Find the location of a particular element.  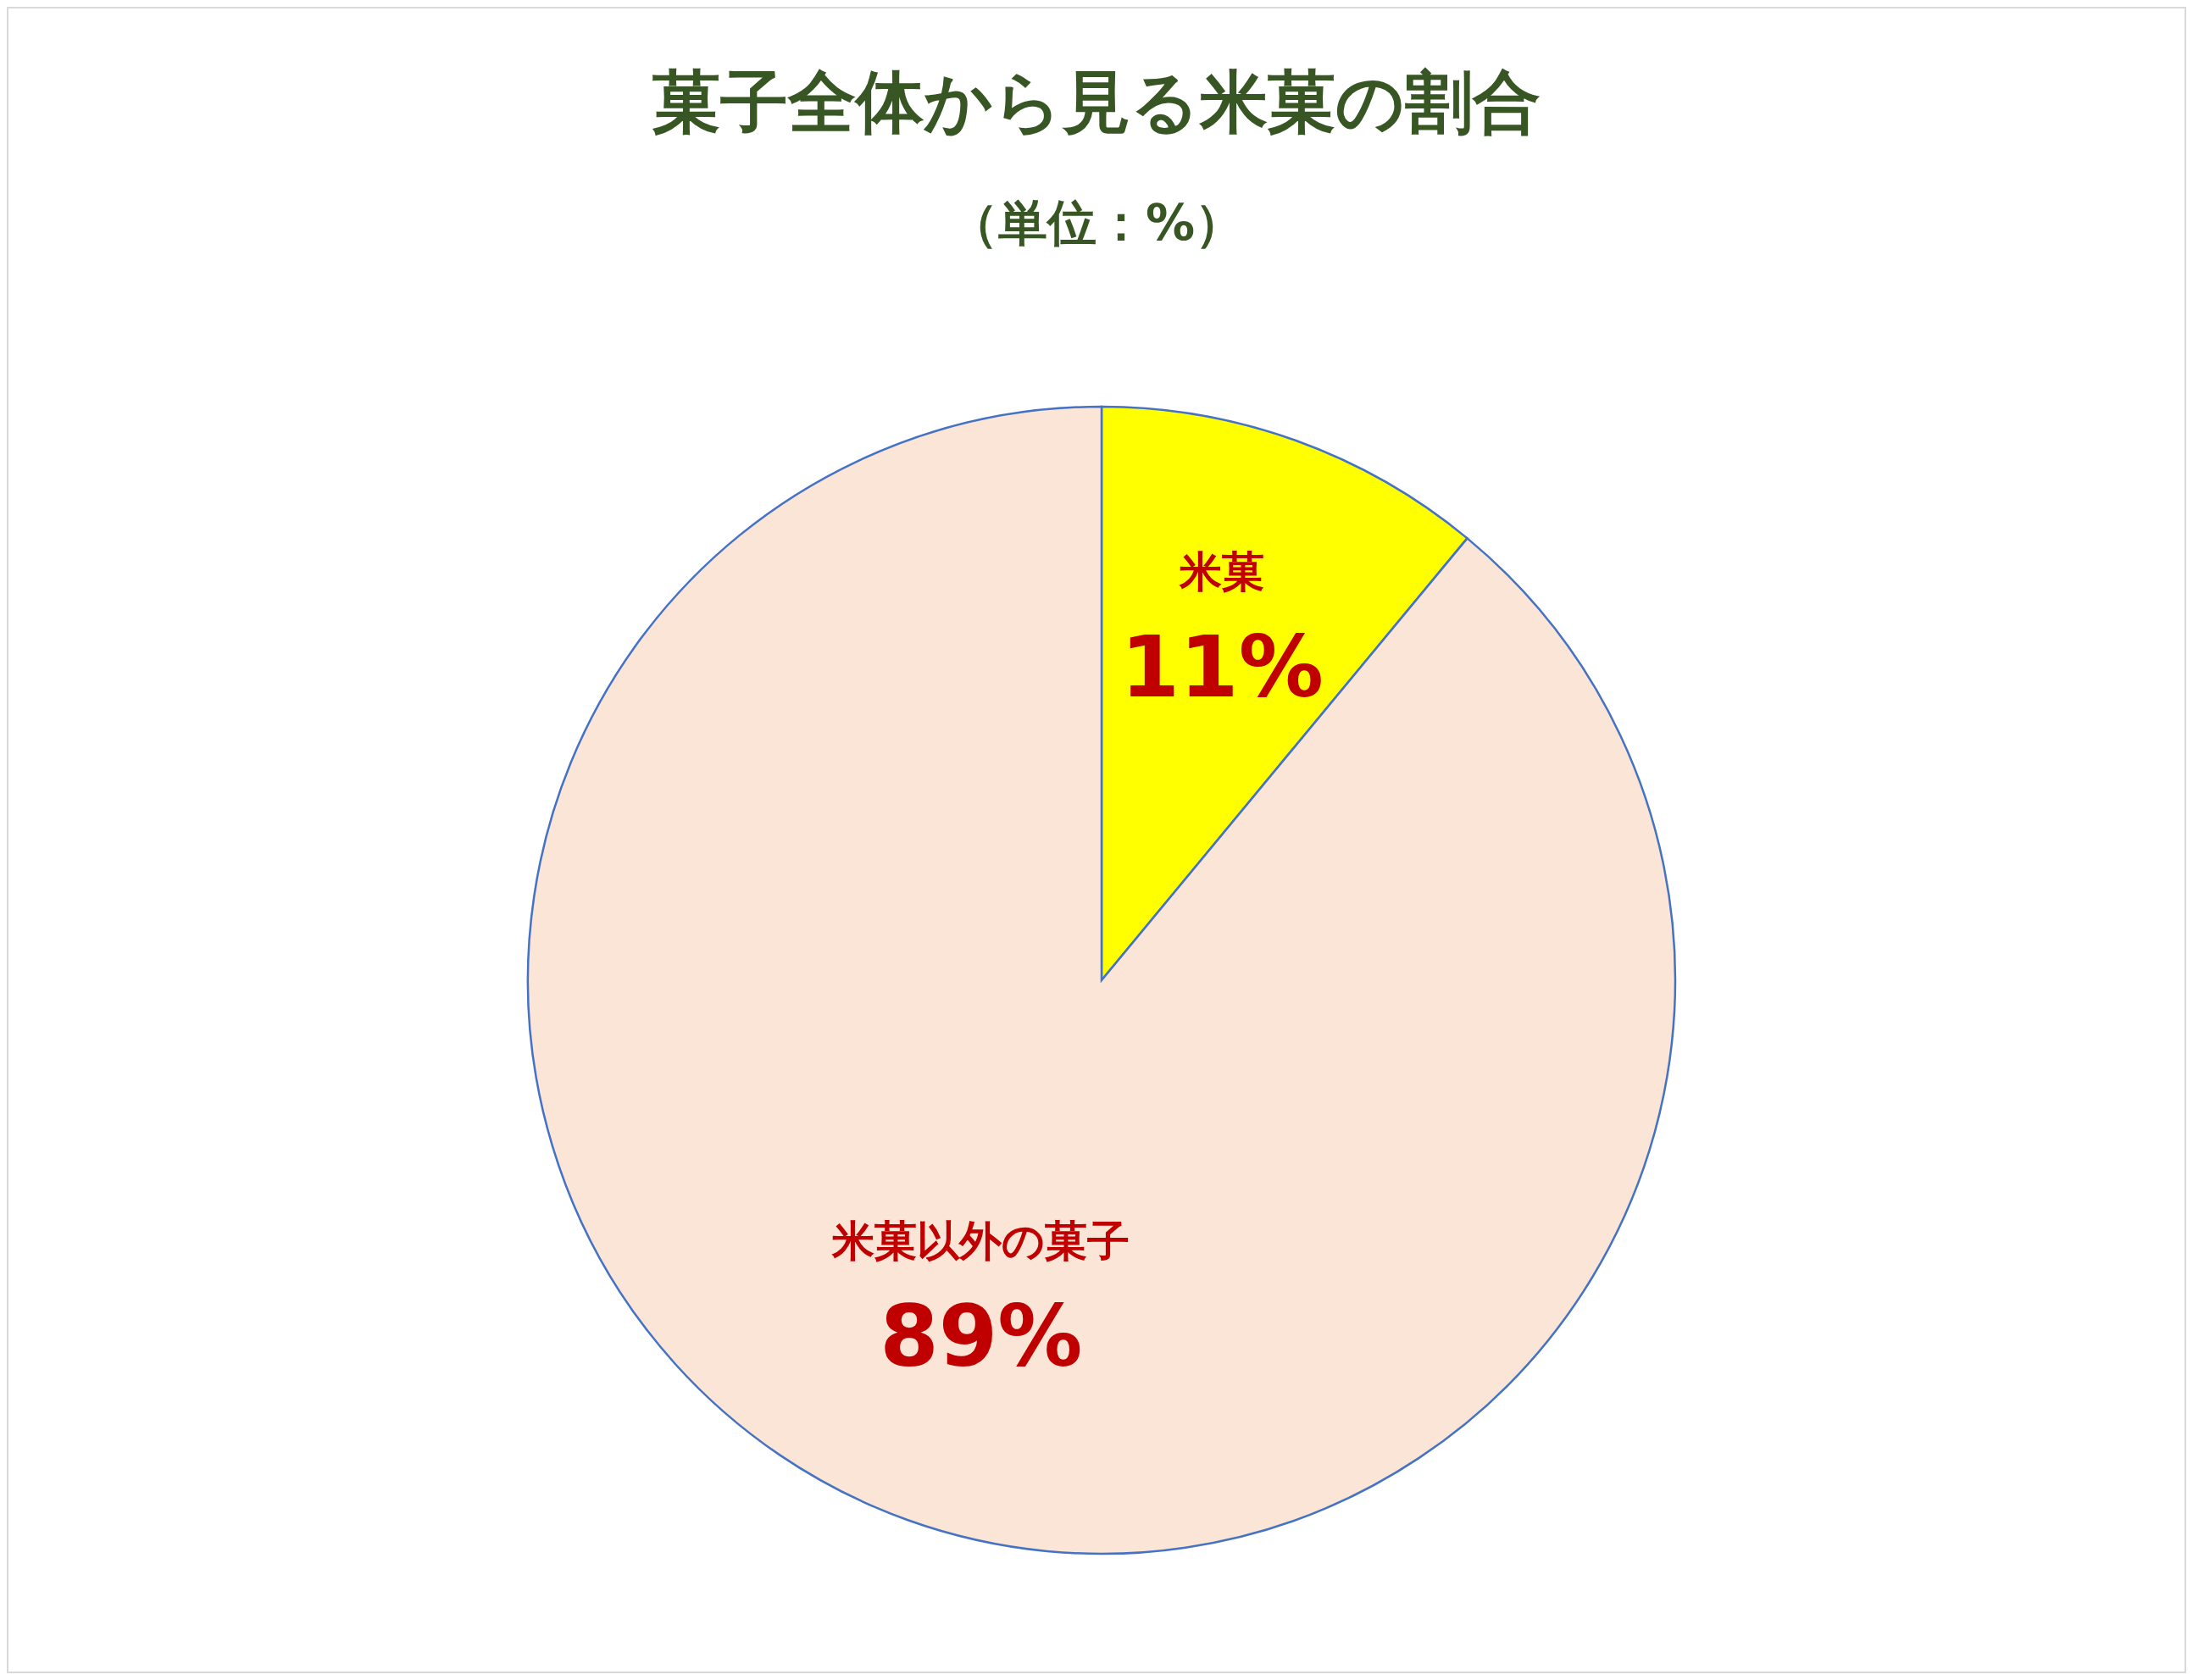

data-label: 89% is located at coordinates (981, 1336).